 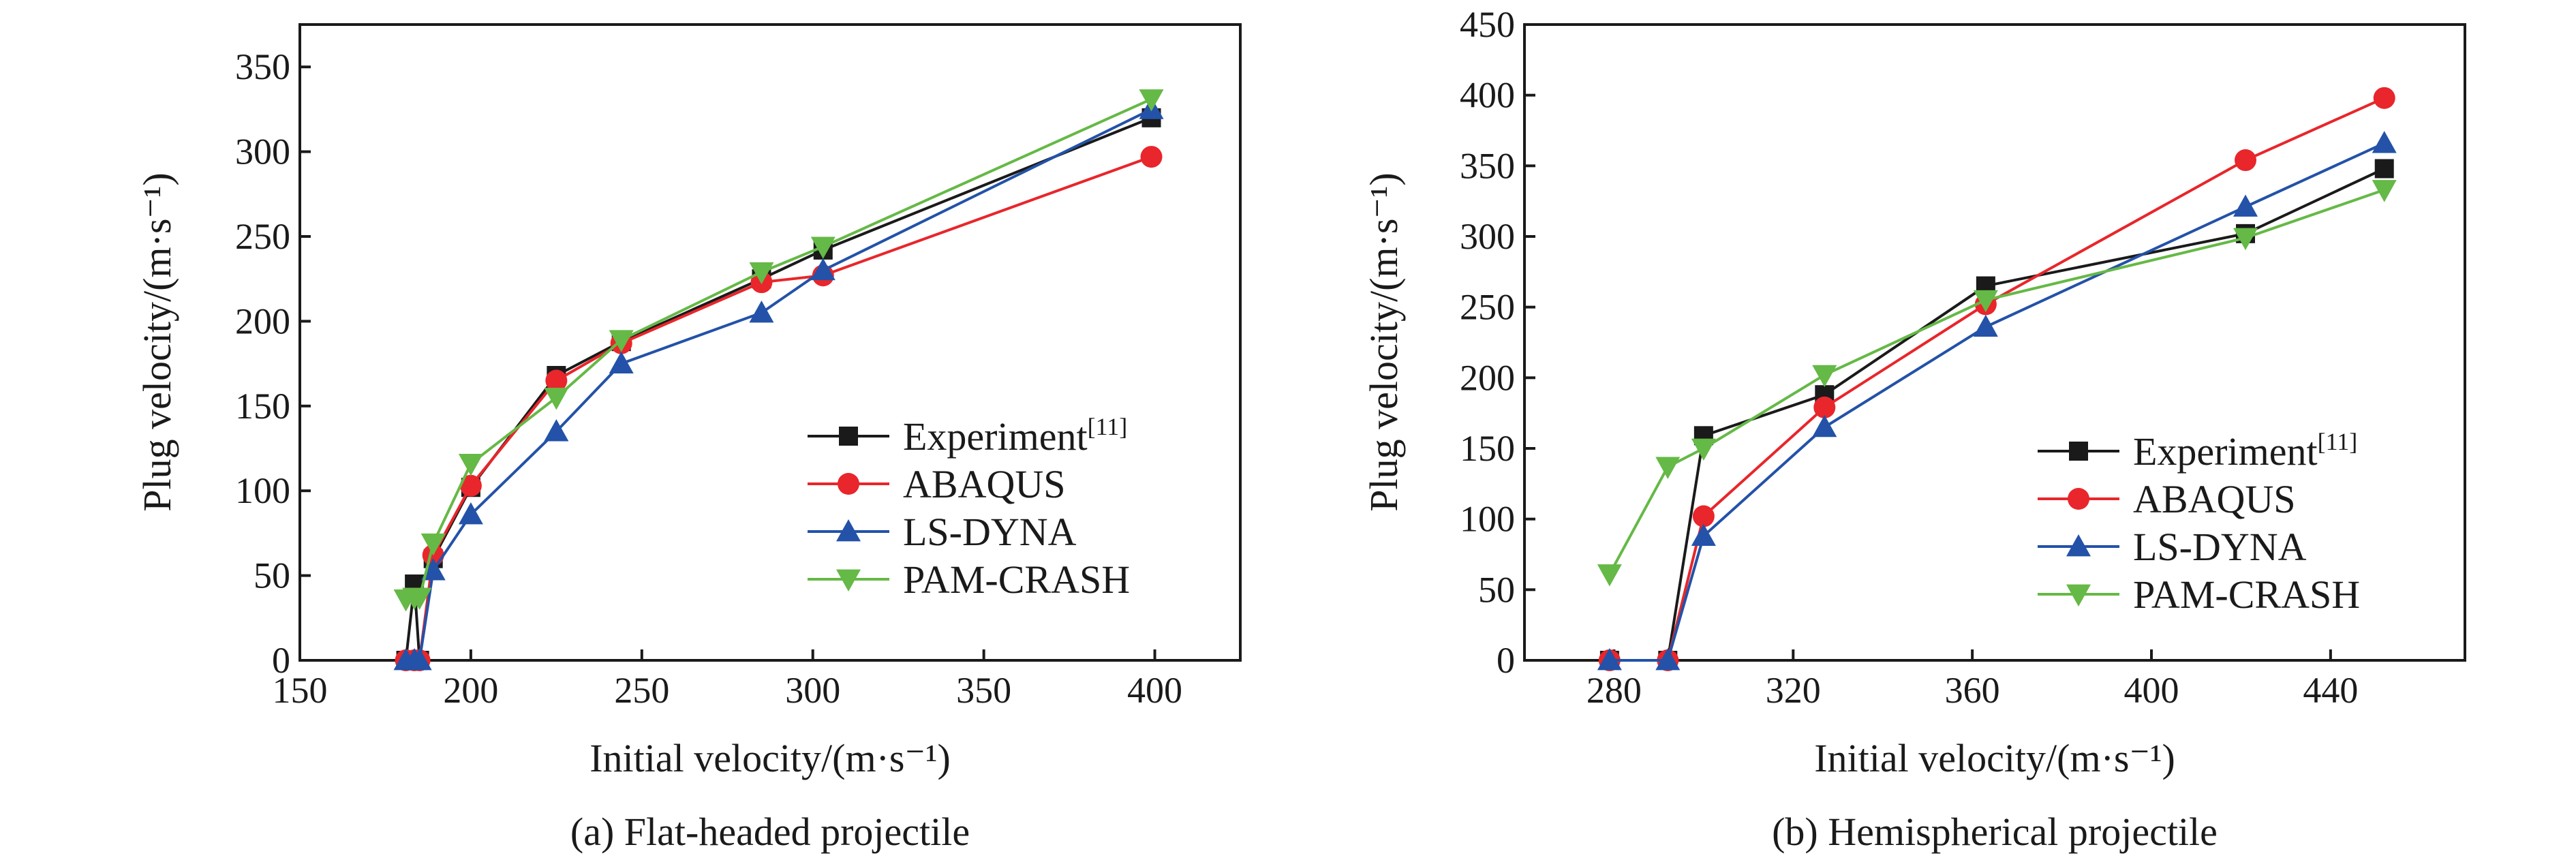 I want to click on x-tick-label: 280, so click(x=1614, y=690).